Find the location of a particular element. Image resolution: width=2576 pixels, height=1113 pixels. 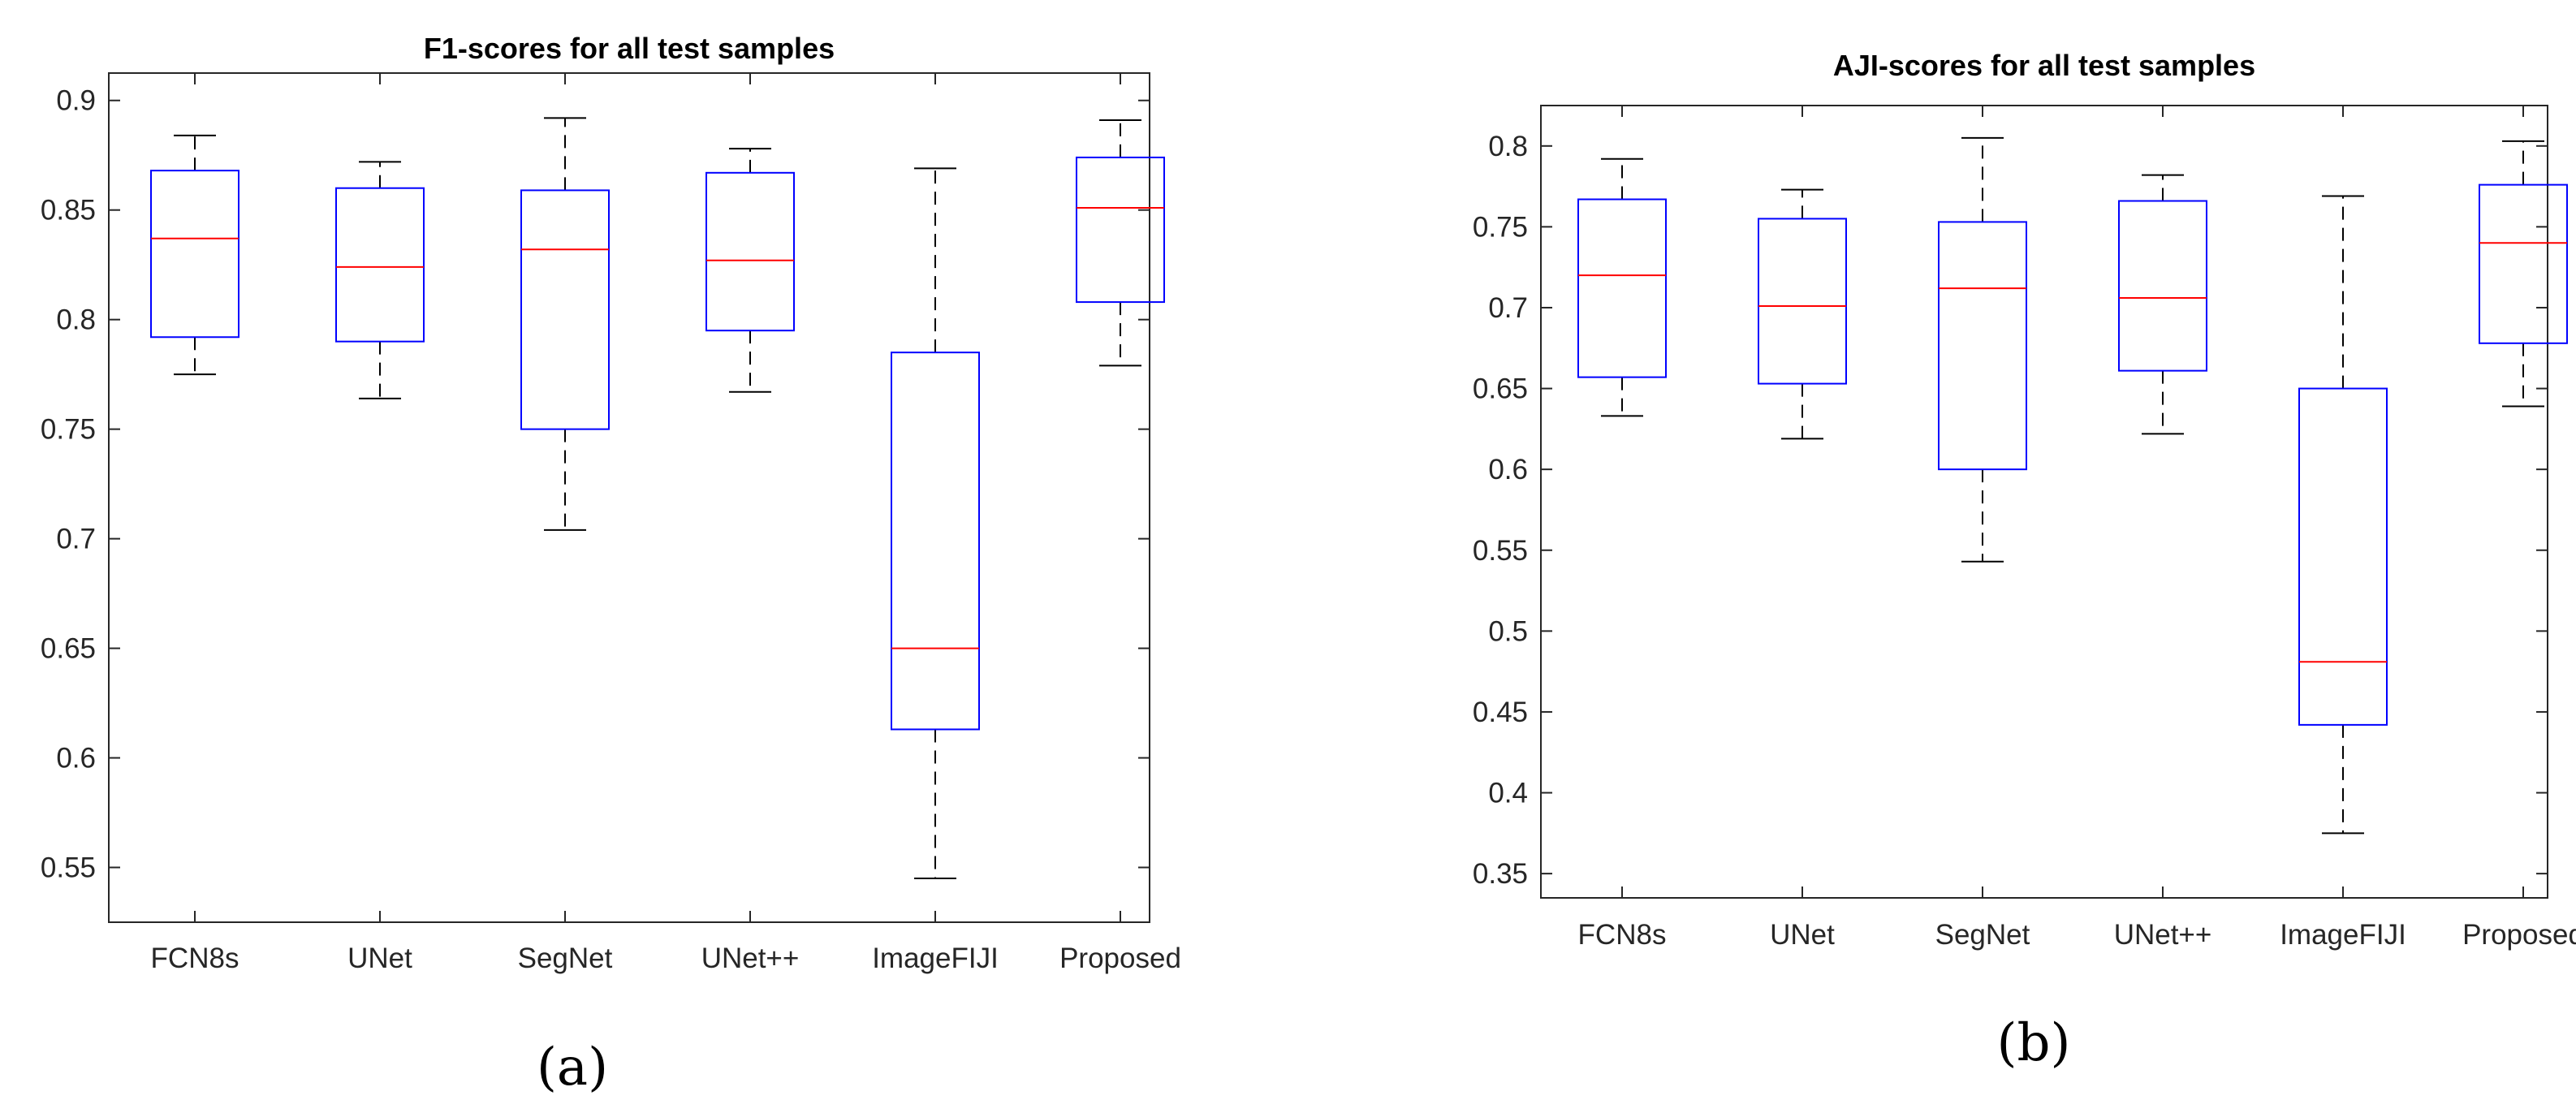

y-tick-label: 0.85 is located at coordinates (68, 210).